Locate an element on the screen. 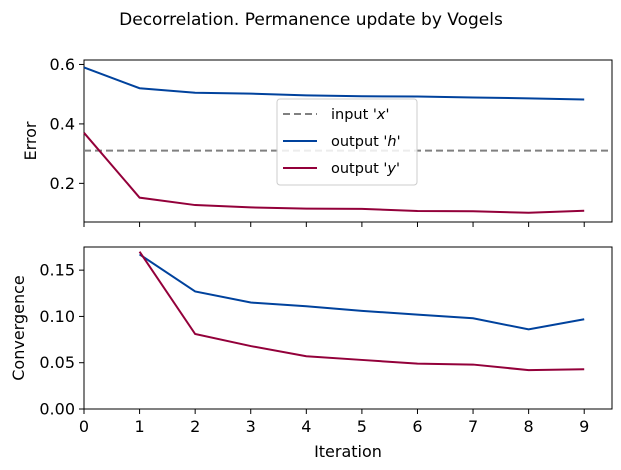 This screenshot has width=621, height=470. y-tick-label: 0.2 is located at coordinates (62, 183).